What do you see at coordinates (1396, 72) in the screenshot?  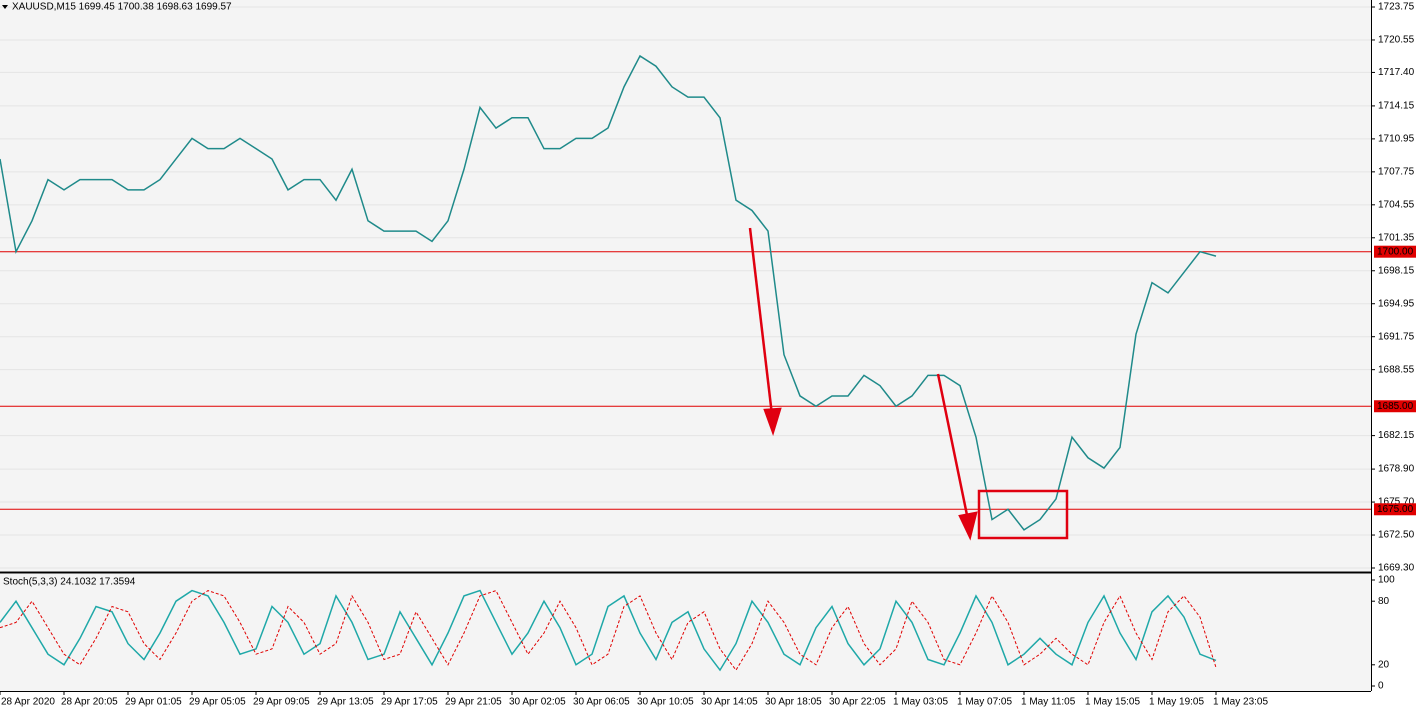 I see `y-tick-label: 1717.40` at bounding box center [1396, 72].